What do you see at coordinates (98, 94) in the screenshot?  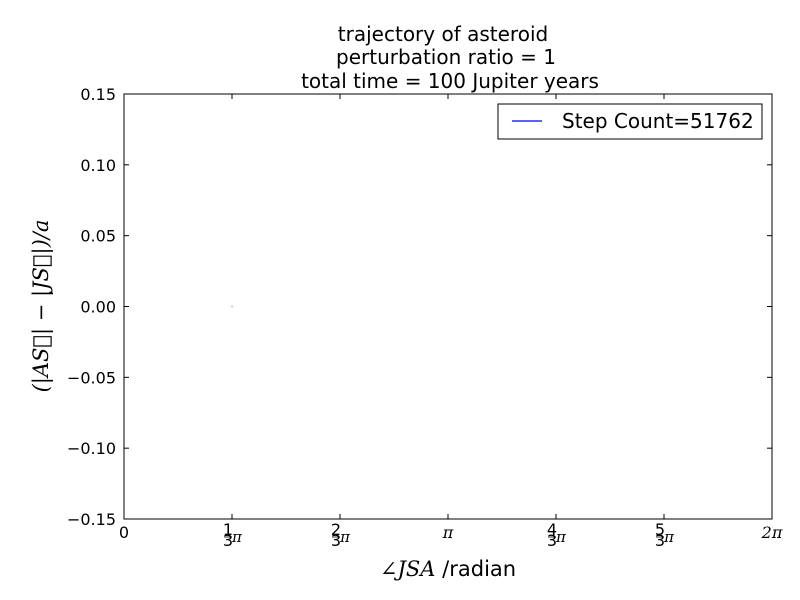 I see `y-tick-label-0: 0.15` at bounding box center [98, 94].